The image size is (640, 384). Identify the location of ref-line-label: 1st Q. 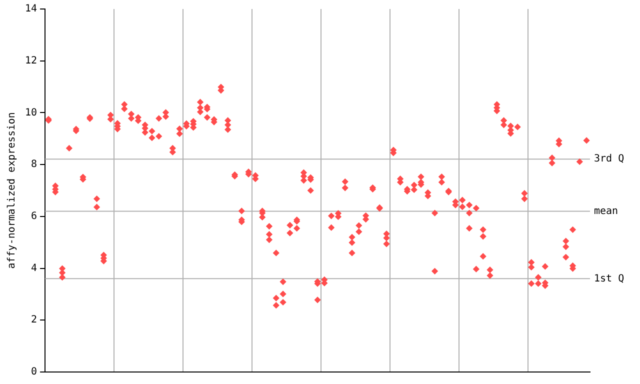
(609, 278).